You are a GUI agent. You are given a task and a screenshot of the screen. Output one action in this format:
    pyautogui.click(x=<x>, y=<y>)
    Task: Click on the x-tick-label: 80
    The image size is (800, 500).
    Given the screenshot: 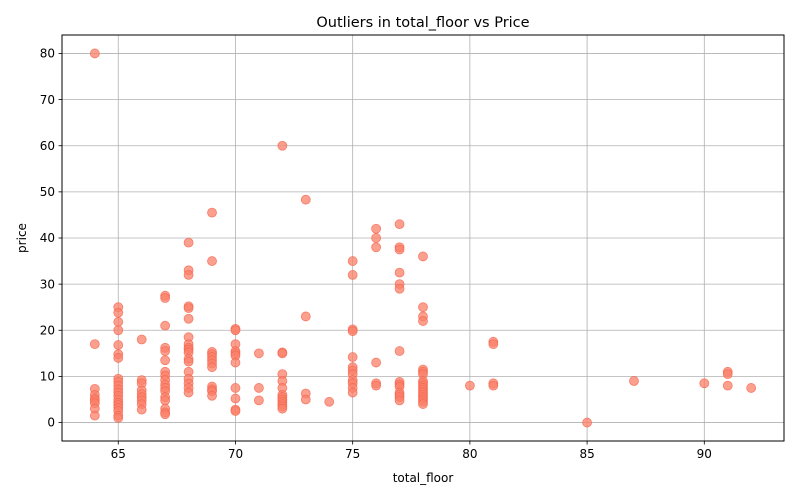 What is the action you would take?
    pyautogui.click(x=469, y=454)
    